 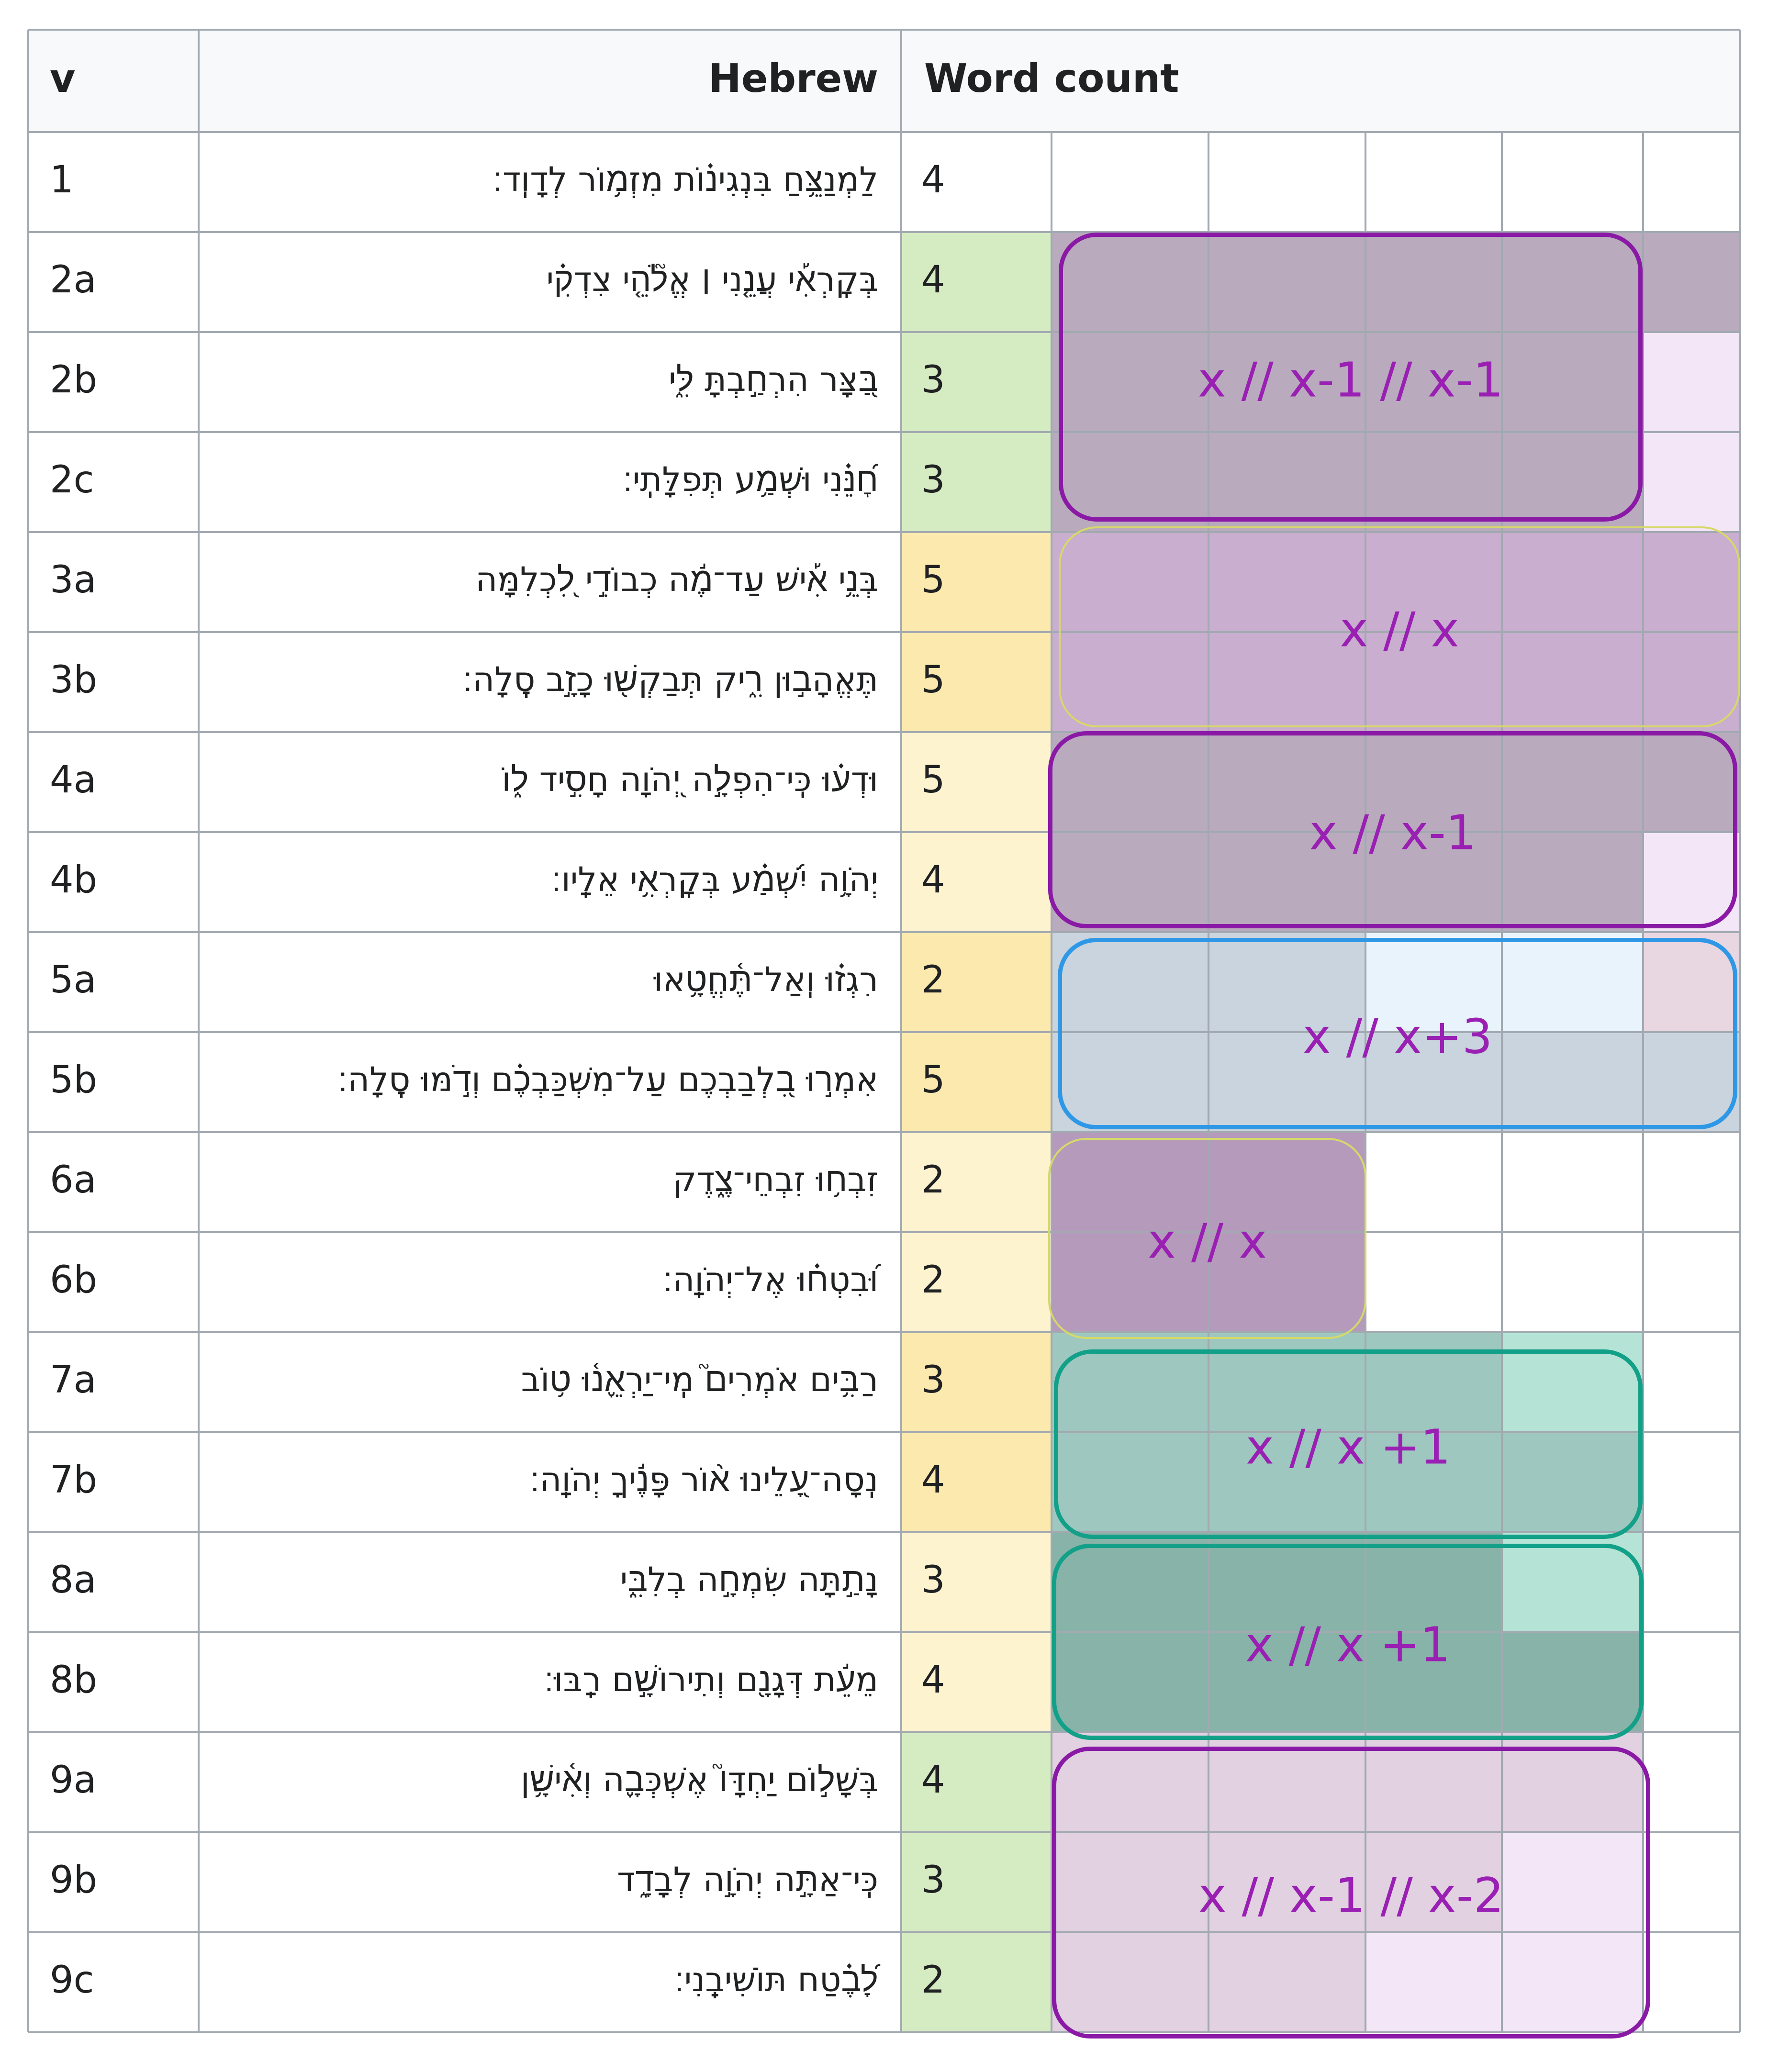 I want to click on grid-divider, so click(x=1208, y=1082).